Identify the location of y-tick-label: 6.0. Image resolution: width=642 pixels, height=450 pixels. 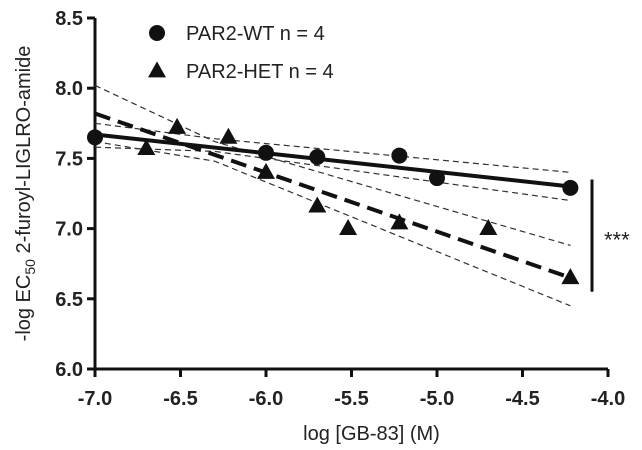
(69, 370).